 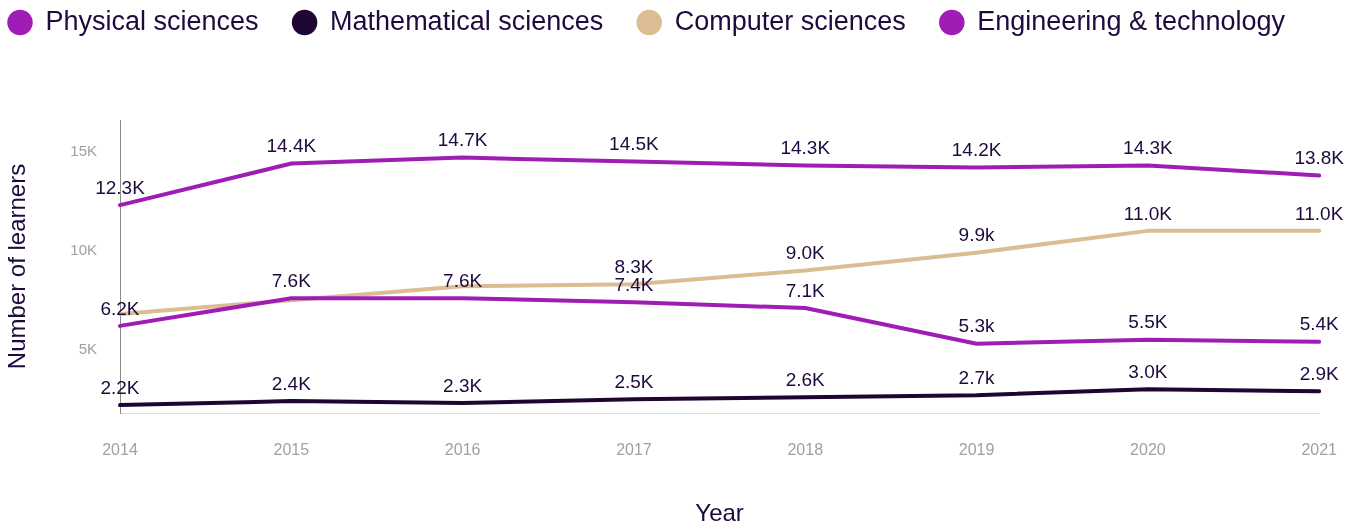 I want to click on data-label: 2.6K, so click(x=805, y=379).